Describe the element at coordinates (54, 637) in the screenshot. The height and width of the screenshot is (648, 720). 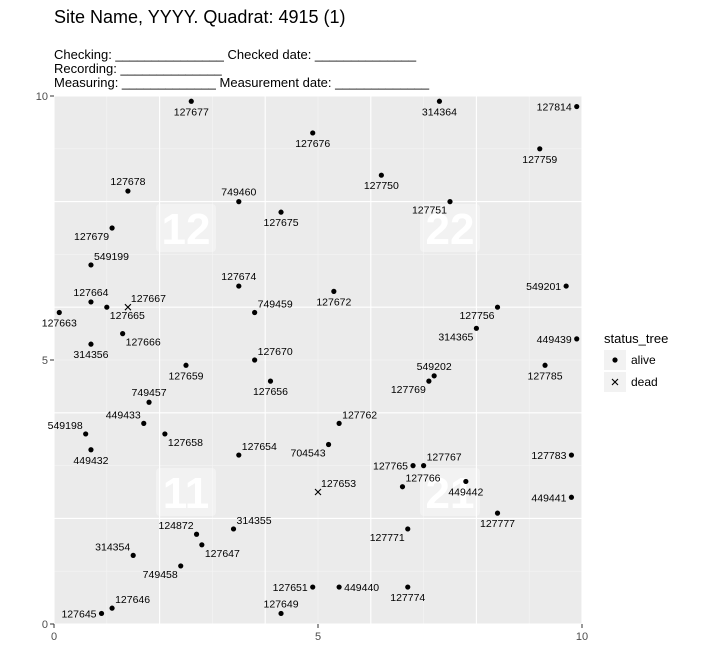
I see `x-tick-label: 0` at that location.